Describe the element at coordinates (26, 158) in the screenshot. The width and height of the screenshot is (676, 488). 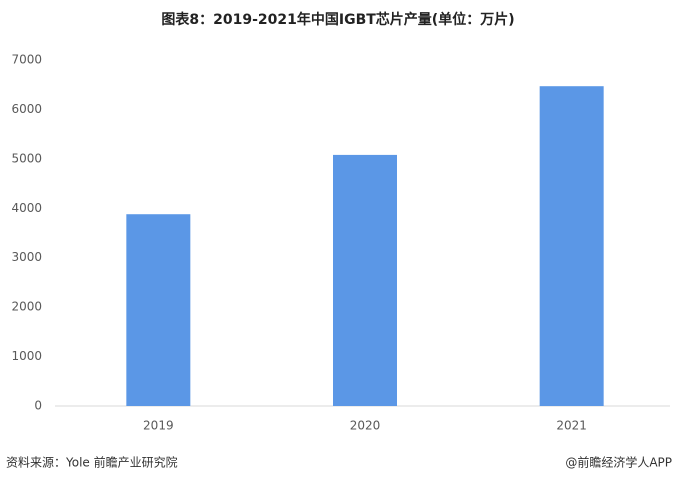
I see `y-tick-label: 5000` at that location.